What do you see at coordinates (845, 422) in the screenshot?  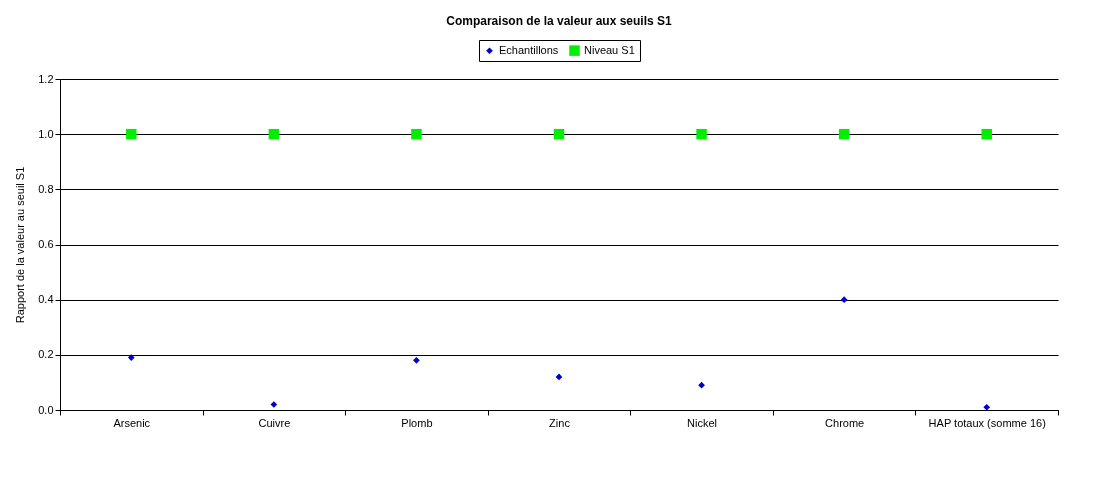 I see `x-tick-label: Chrome` at bounding box center [845, 422].